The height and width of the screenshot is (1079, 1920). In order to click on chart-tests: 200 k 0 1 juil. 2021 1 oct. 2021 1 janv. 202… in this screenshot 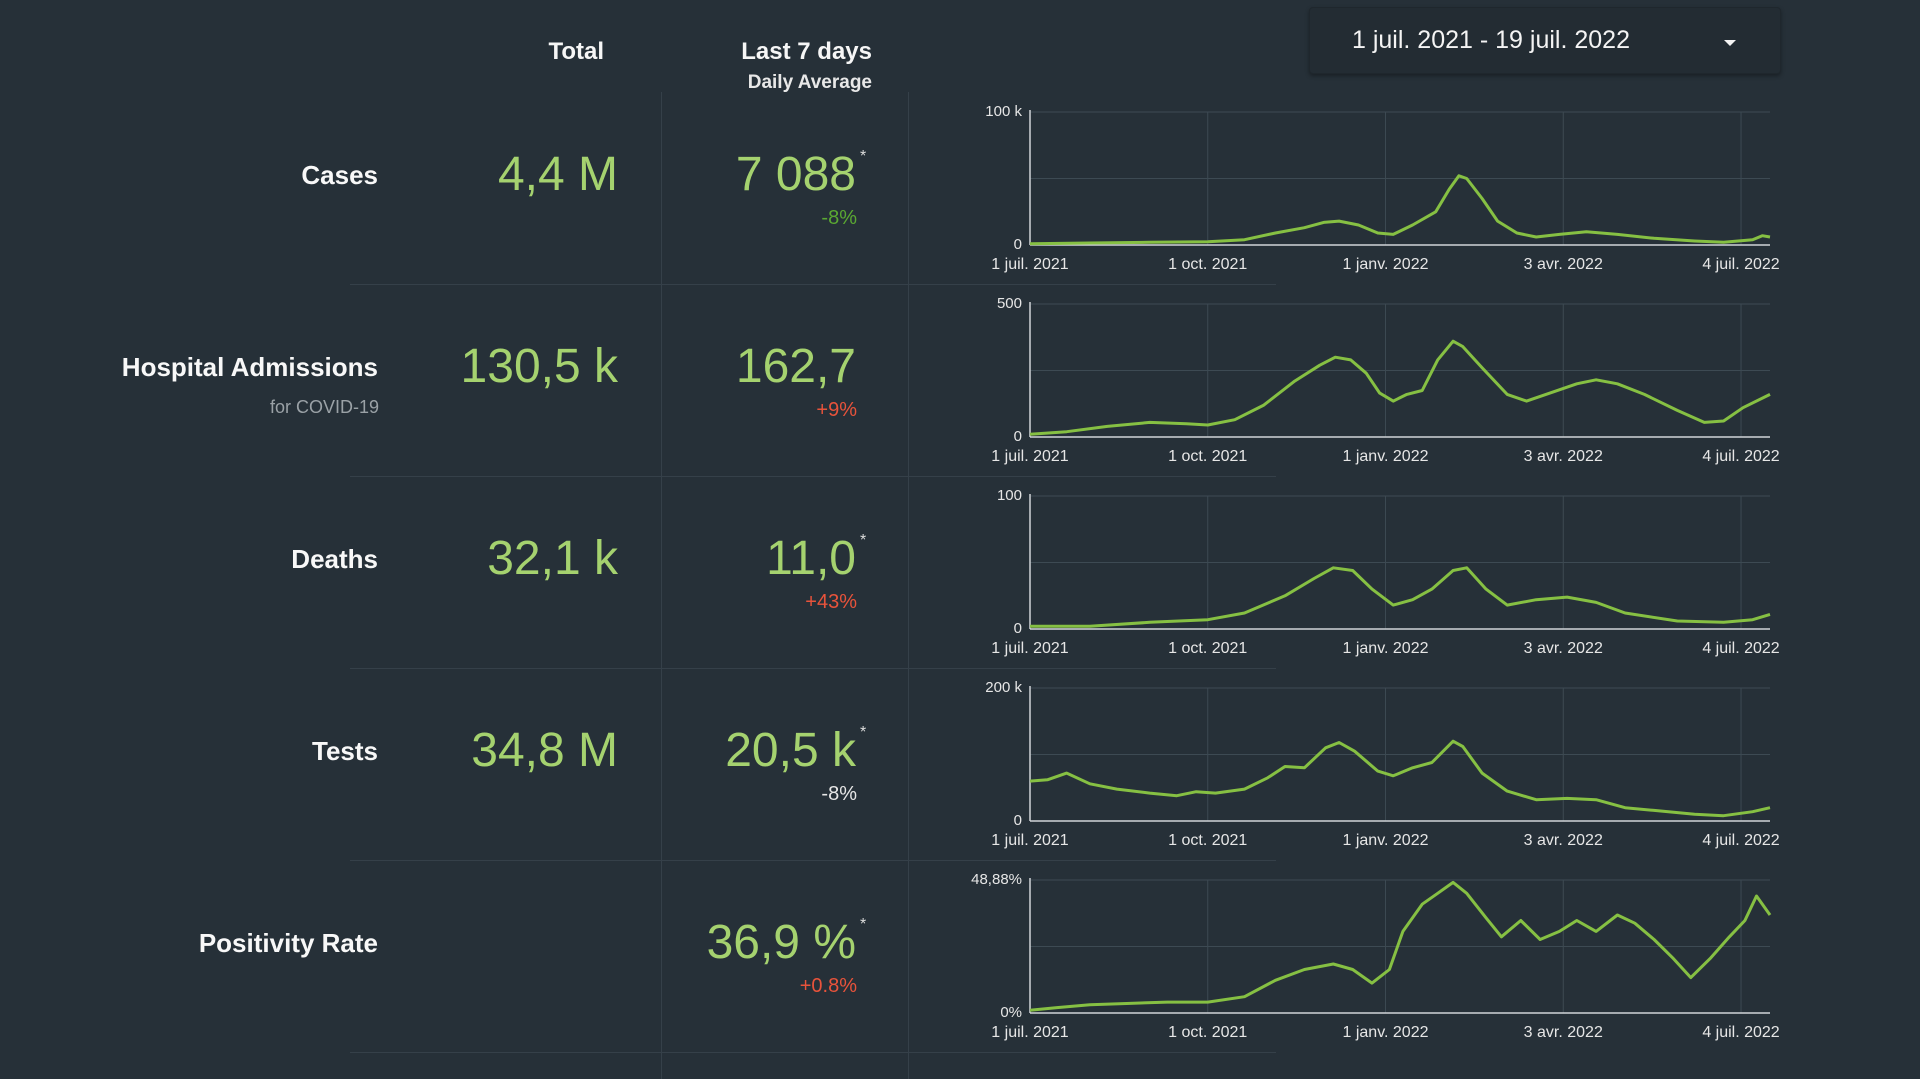, I will do `click(1382, 764)`.